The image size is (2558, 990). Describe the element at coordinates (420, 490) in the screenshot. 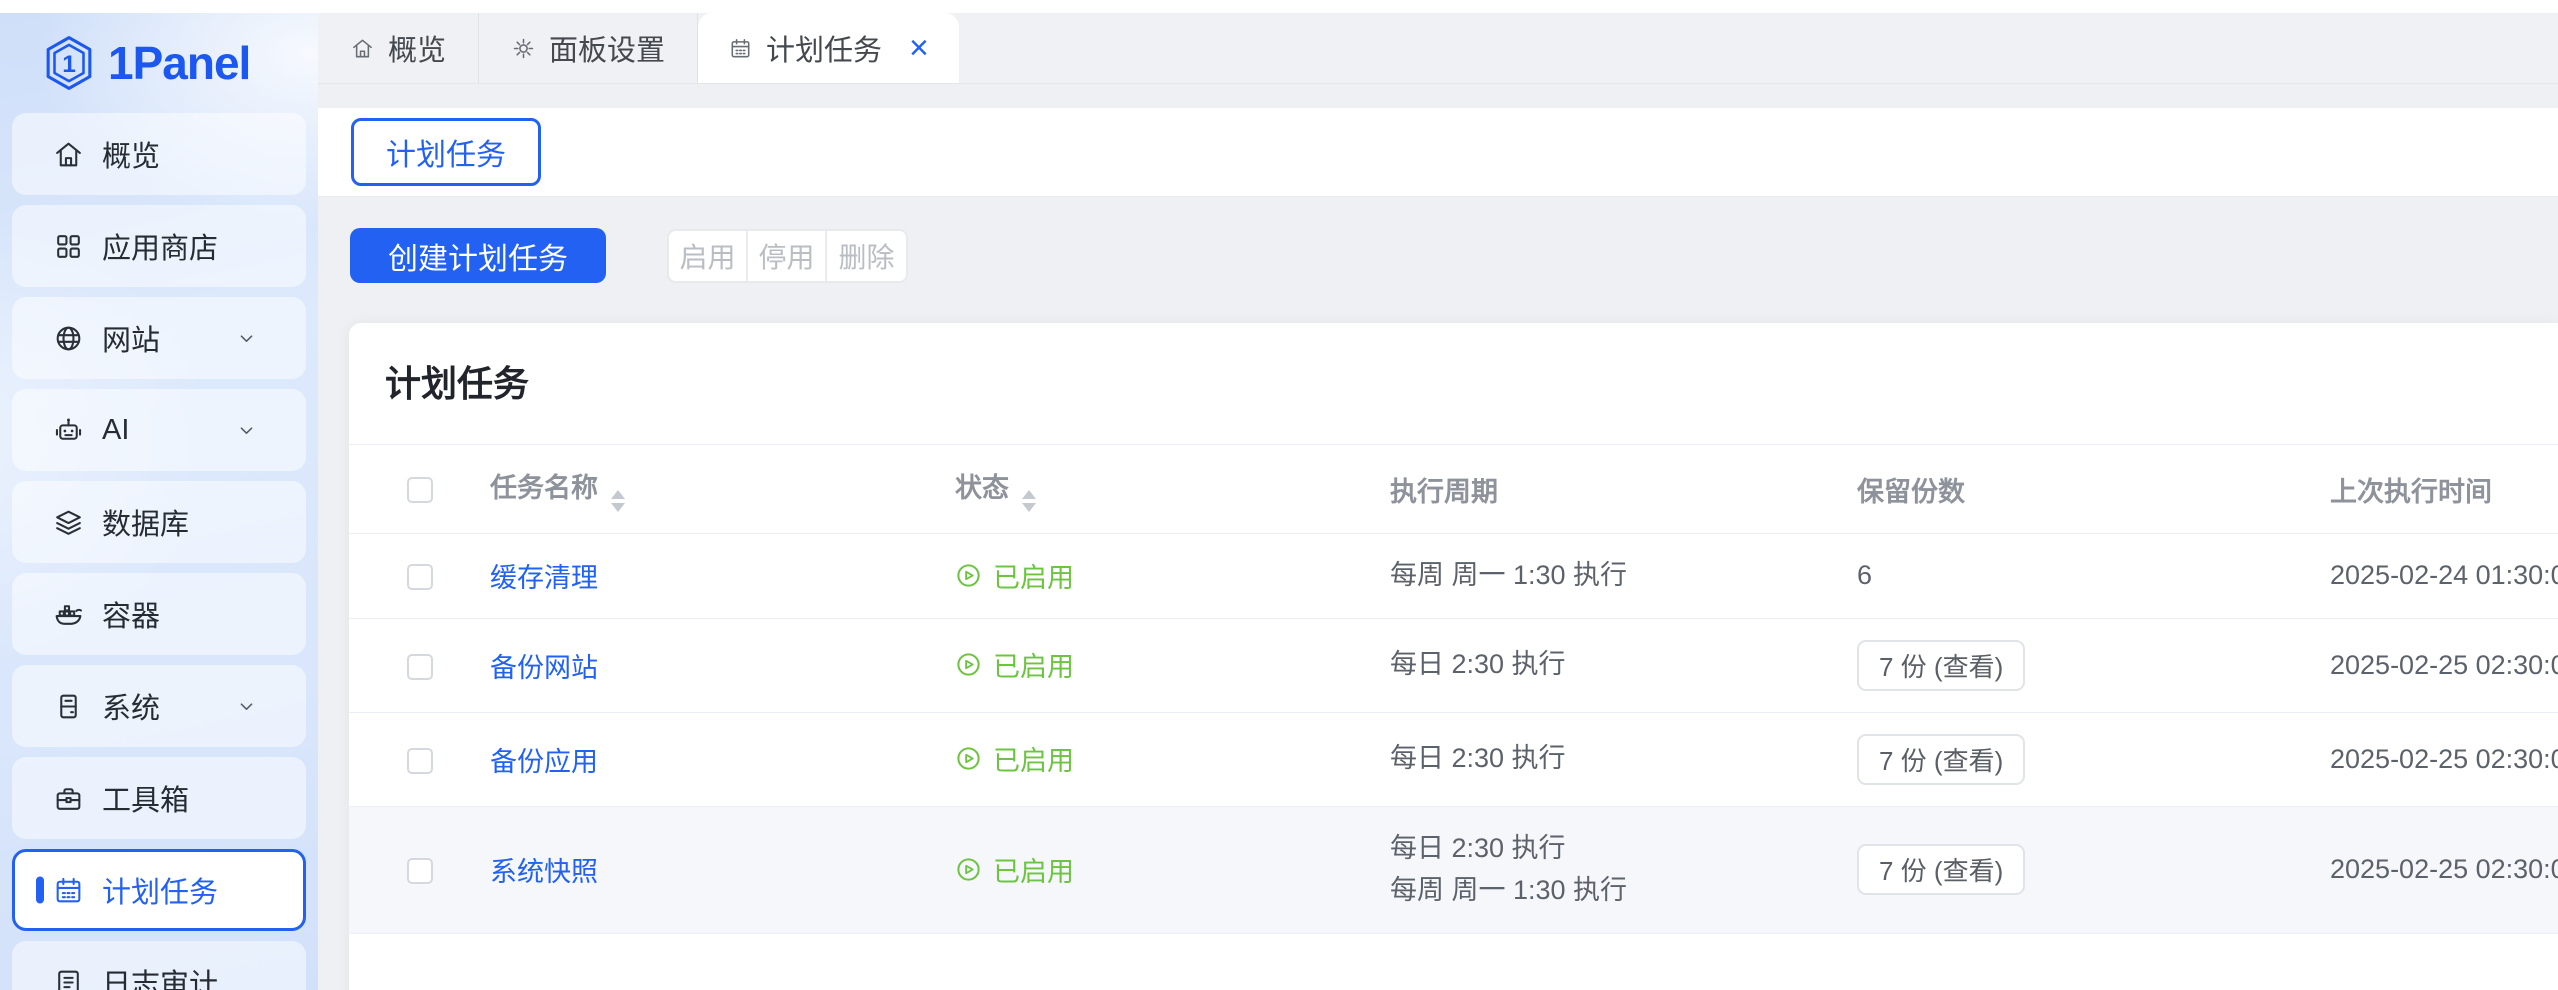

I see `select-all-checkbox` at that location.